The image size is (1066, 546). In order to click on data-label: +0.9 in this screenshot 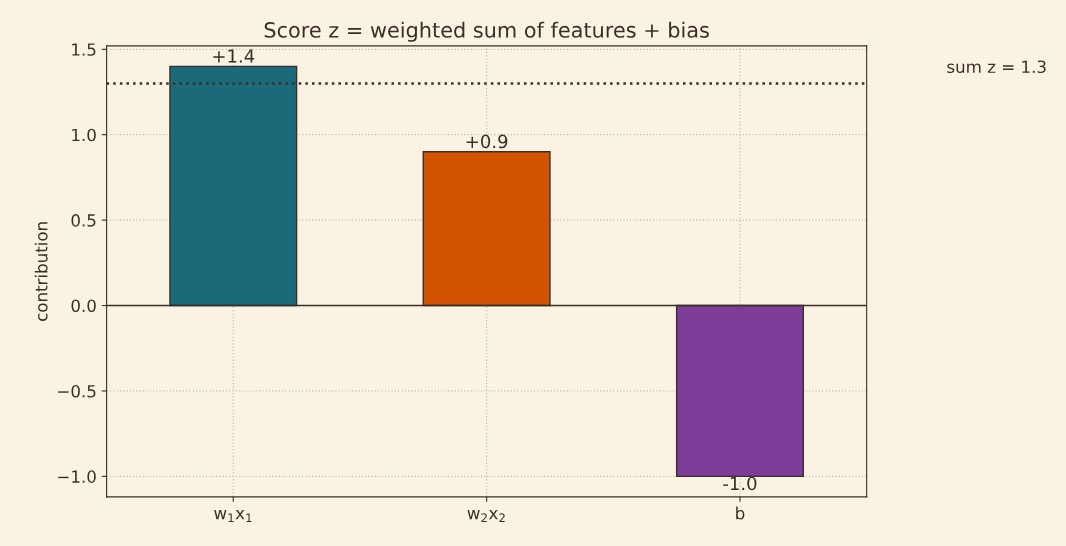, I will do `click(487, 141)`.